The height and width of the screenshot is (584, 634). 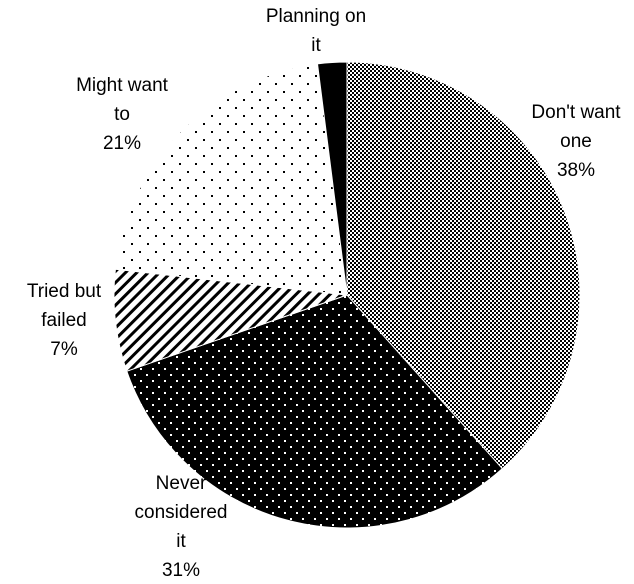 I want to click on slice-label-1: Don't want one 38%, so click(x=576, y=141).